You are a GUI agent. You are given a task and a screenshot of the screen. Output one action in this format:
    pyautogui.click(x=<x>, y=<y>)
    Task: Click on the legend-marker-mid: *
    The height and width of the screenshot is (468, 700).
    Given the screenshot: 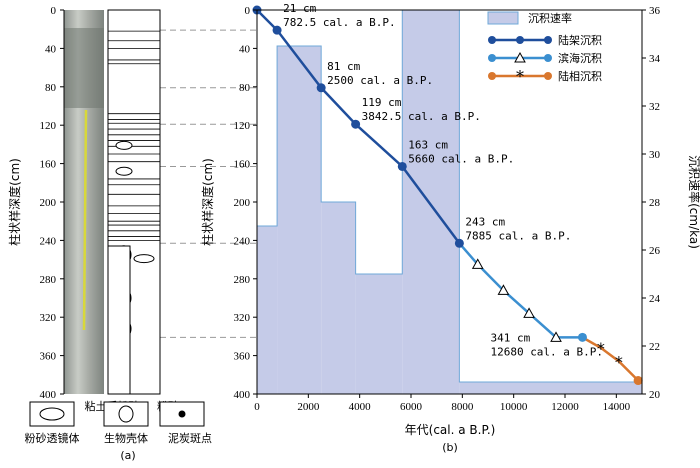 What is the action you would take?
    pyautogui.click(x=520, y=76)
    